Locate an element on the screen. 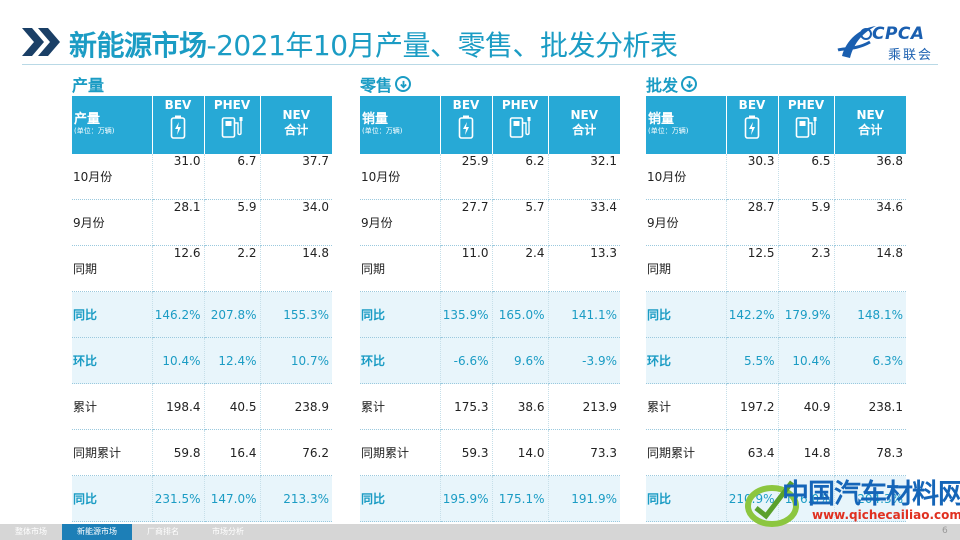 The width and height of the screenshot is (960, 540). cell-phev: 9.6% is located at coordinates (520, 360).